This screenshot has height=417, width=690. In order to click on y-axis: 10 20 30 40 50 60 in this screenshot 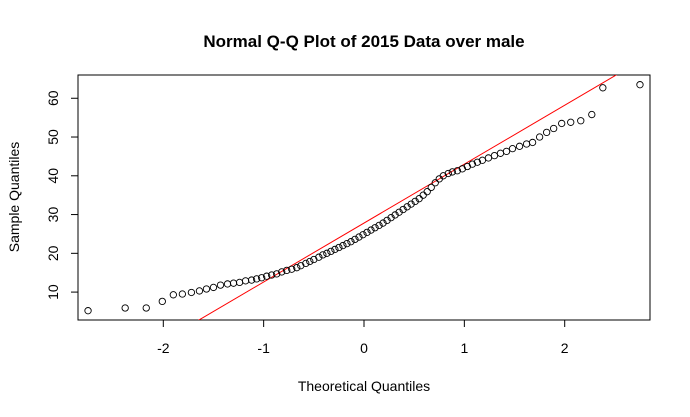, I will do `click(62, 195)`.